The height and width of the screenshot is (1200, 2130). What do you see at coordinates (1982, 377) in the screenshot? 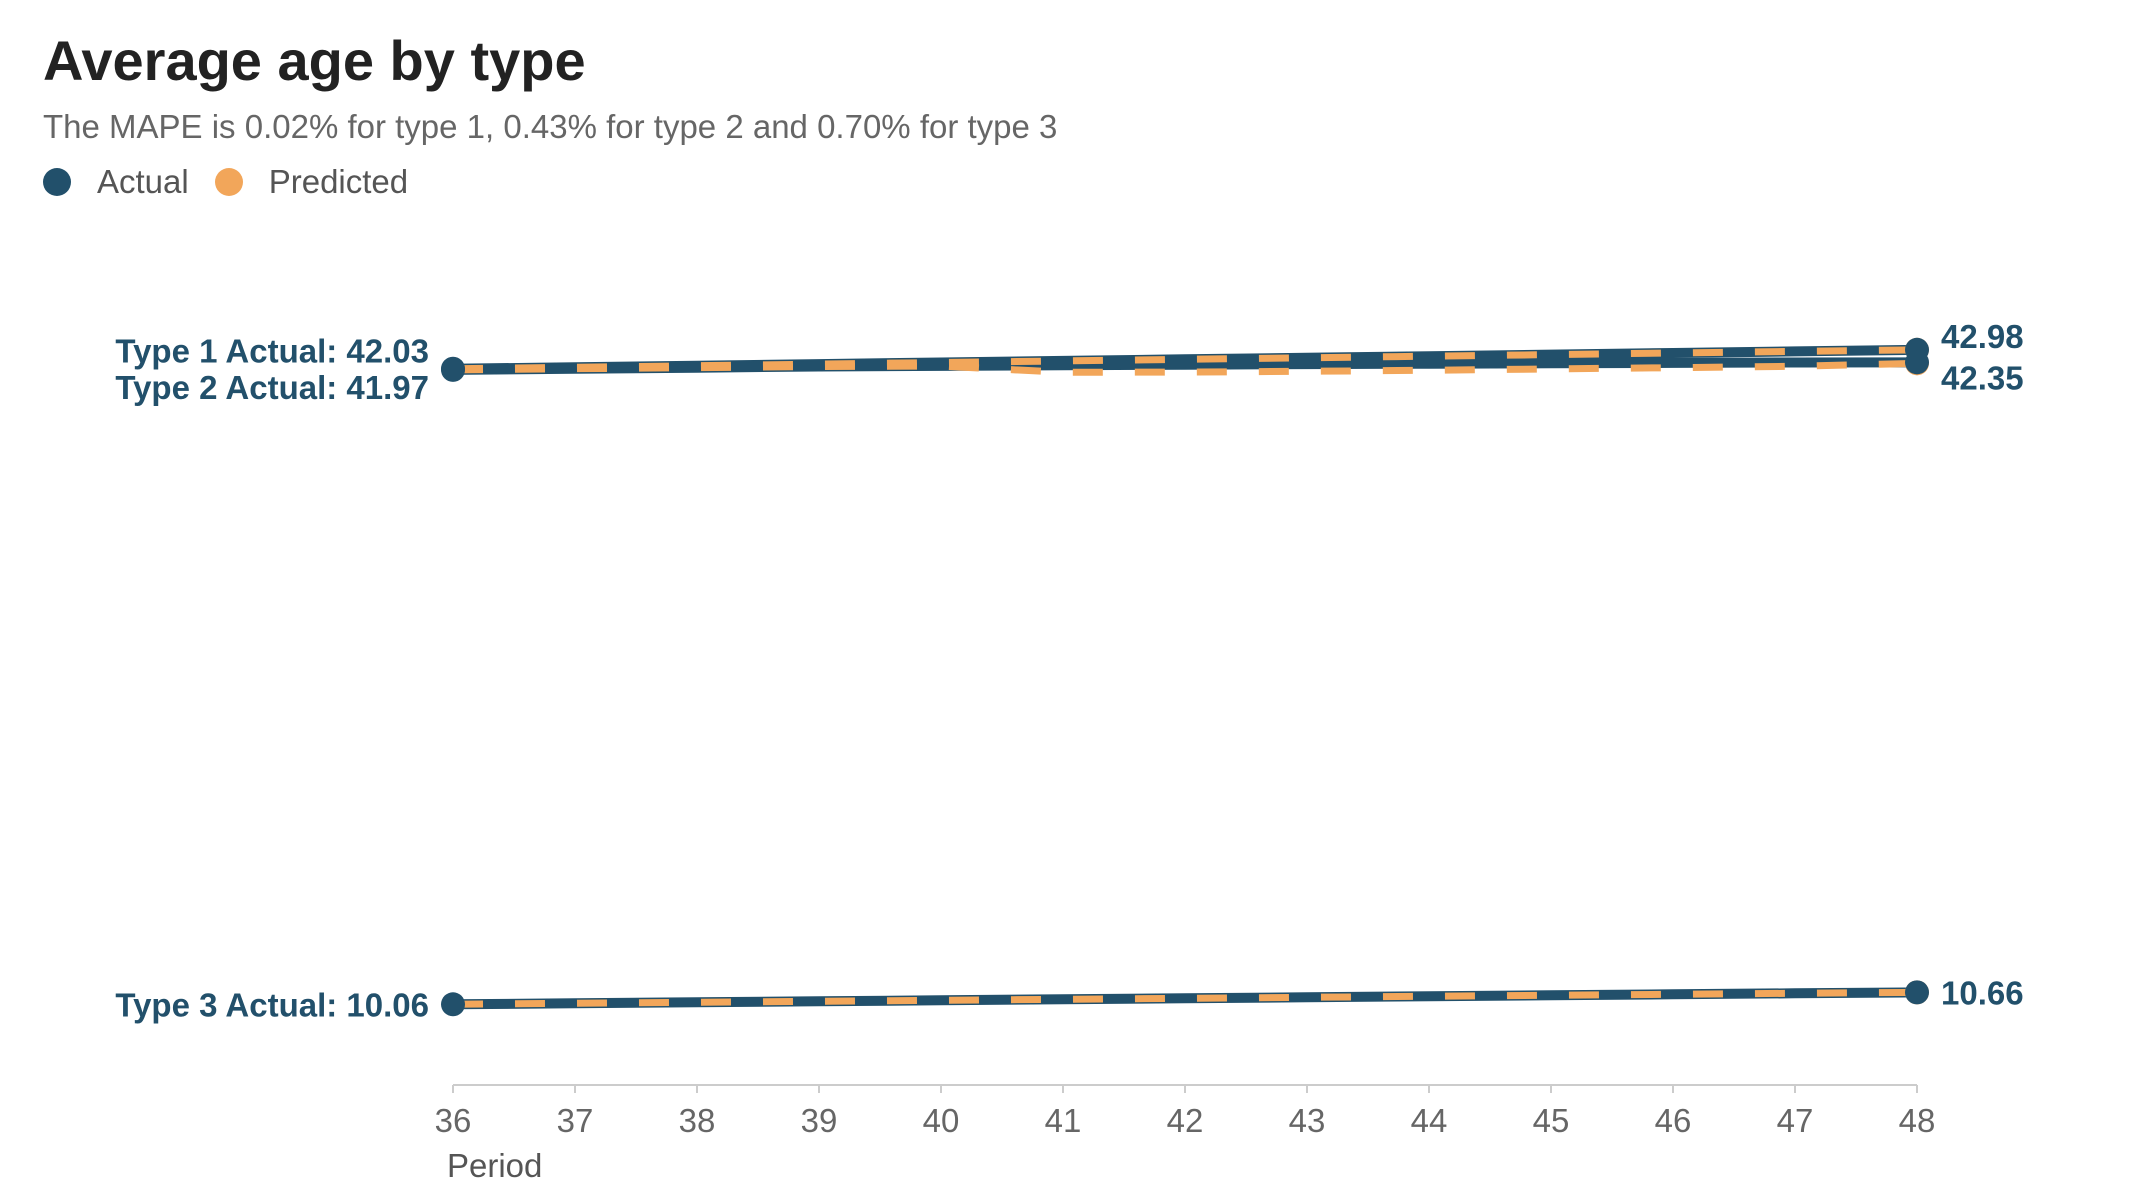
I see `type-2-actual-end-label: 42.35` at bounding box center [1982, 377].